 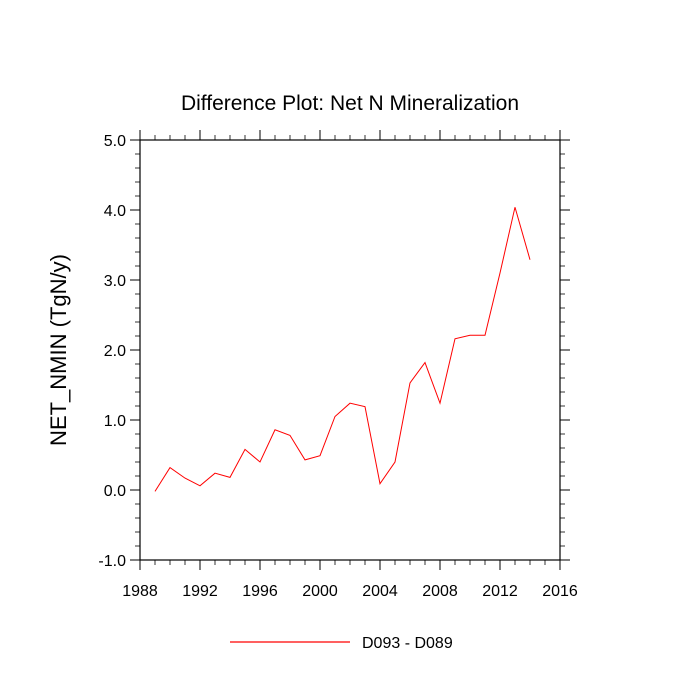 I want to click on y-tick-label: 3.0, so click(x=115, y=281).